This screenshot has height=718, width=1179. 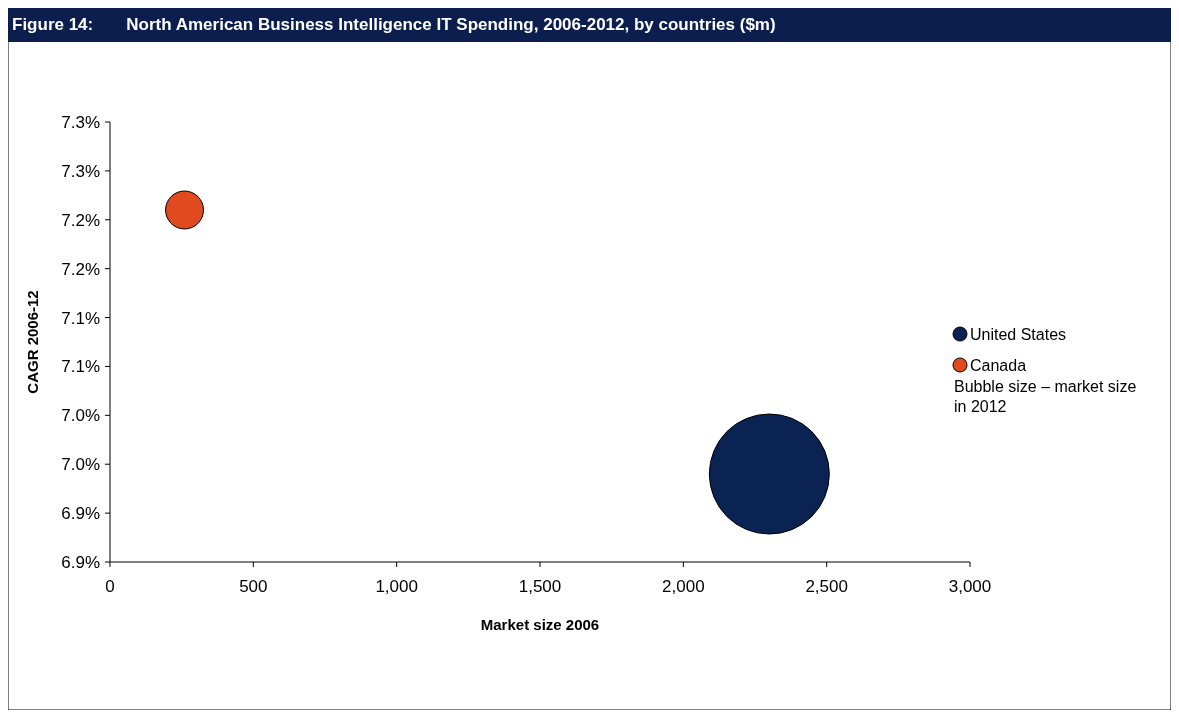 I want to click on x-tick-label: 500, so click(x=253, y=586).